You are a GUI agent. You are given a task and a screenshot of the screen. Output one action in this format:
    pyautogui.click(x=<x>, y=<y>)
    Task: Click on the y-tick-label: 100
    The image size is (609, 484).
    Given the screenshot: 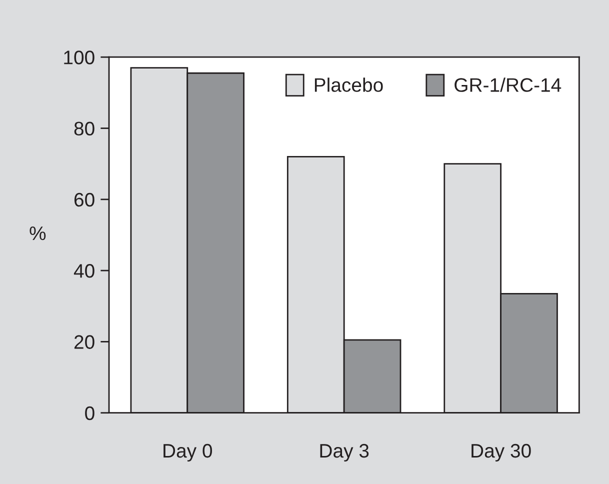 What is the action you would take?
    pyautogui.click(x=79, y=57)
    